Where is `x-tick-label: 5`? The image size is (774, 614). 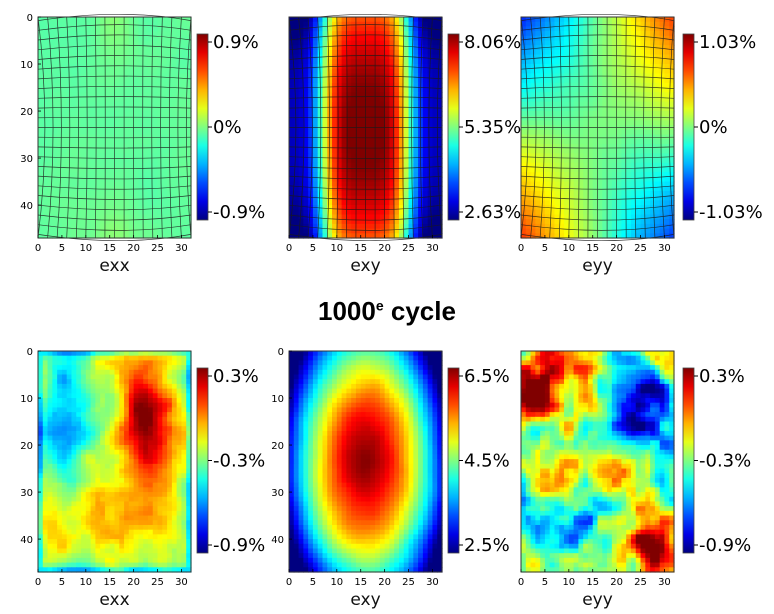
x-tick-label: 5 is located at coordinates (62, 248).